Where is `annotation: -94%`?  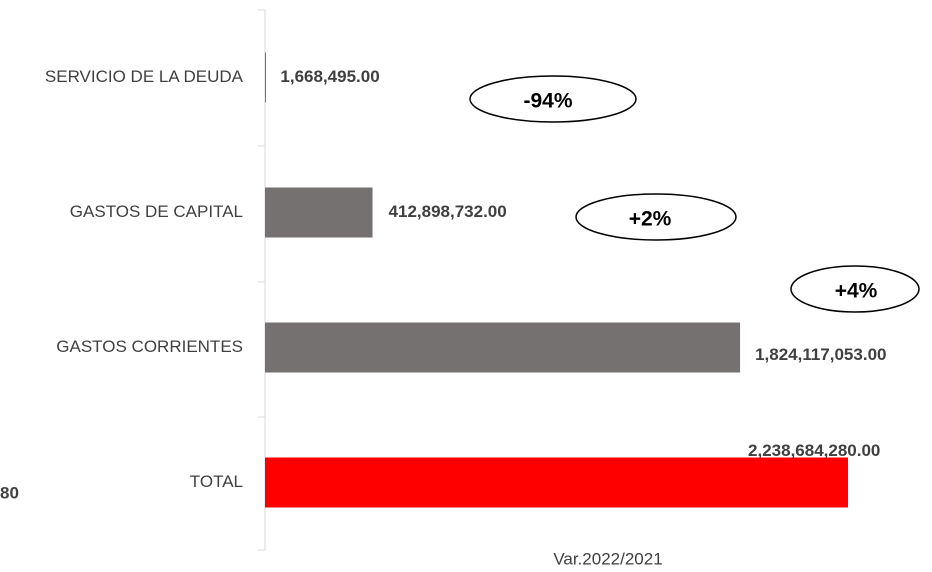 annotation: -94% is located at coordinates (547, 101).